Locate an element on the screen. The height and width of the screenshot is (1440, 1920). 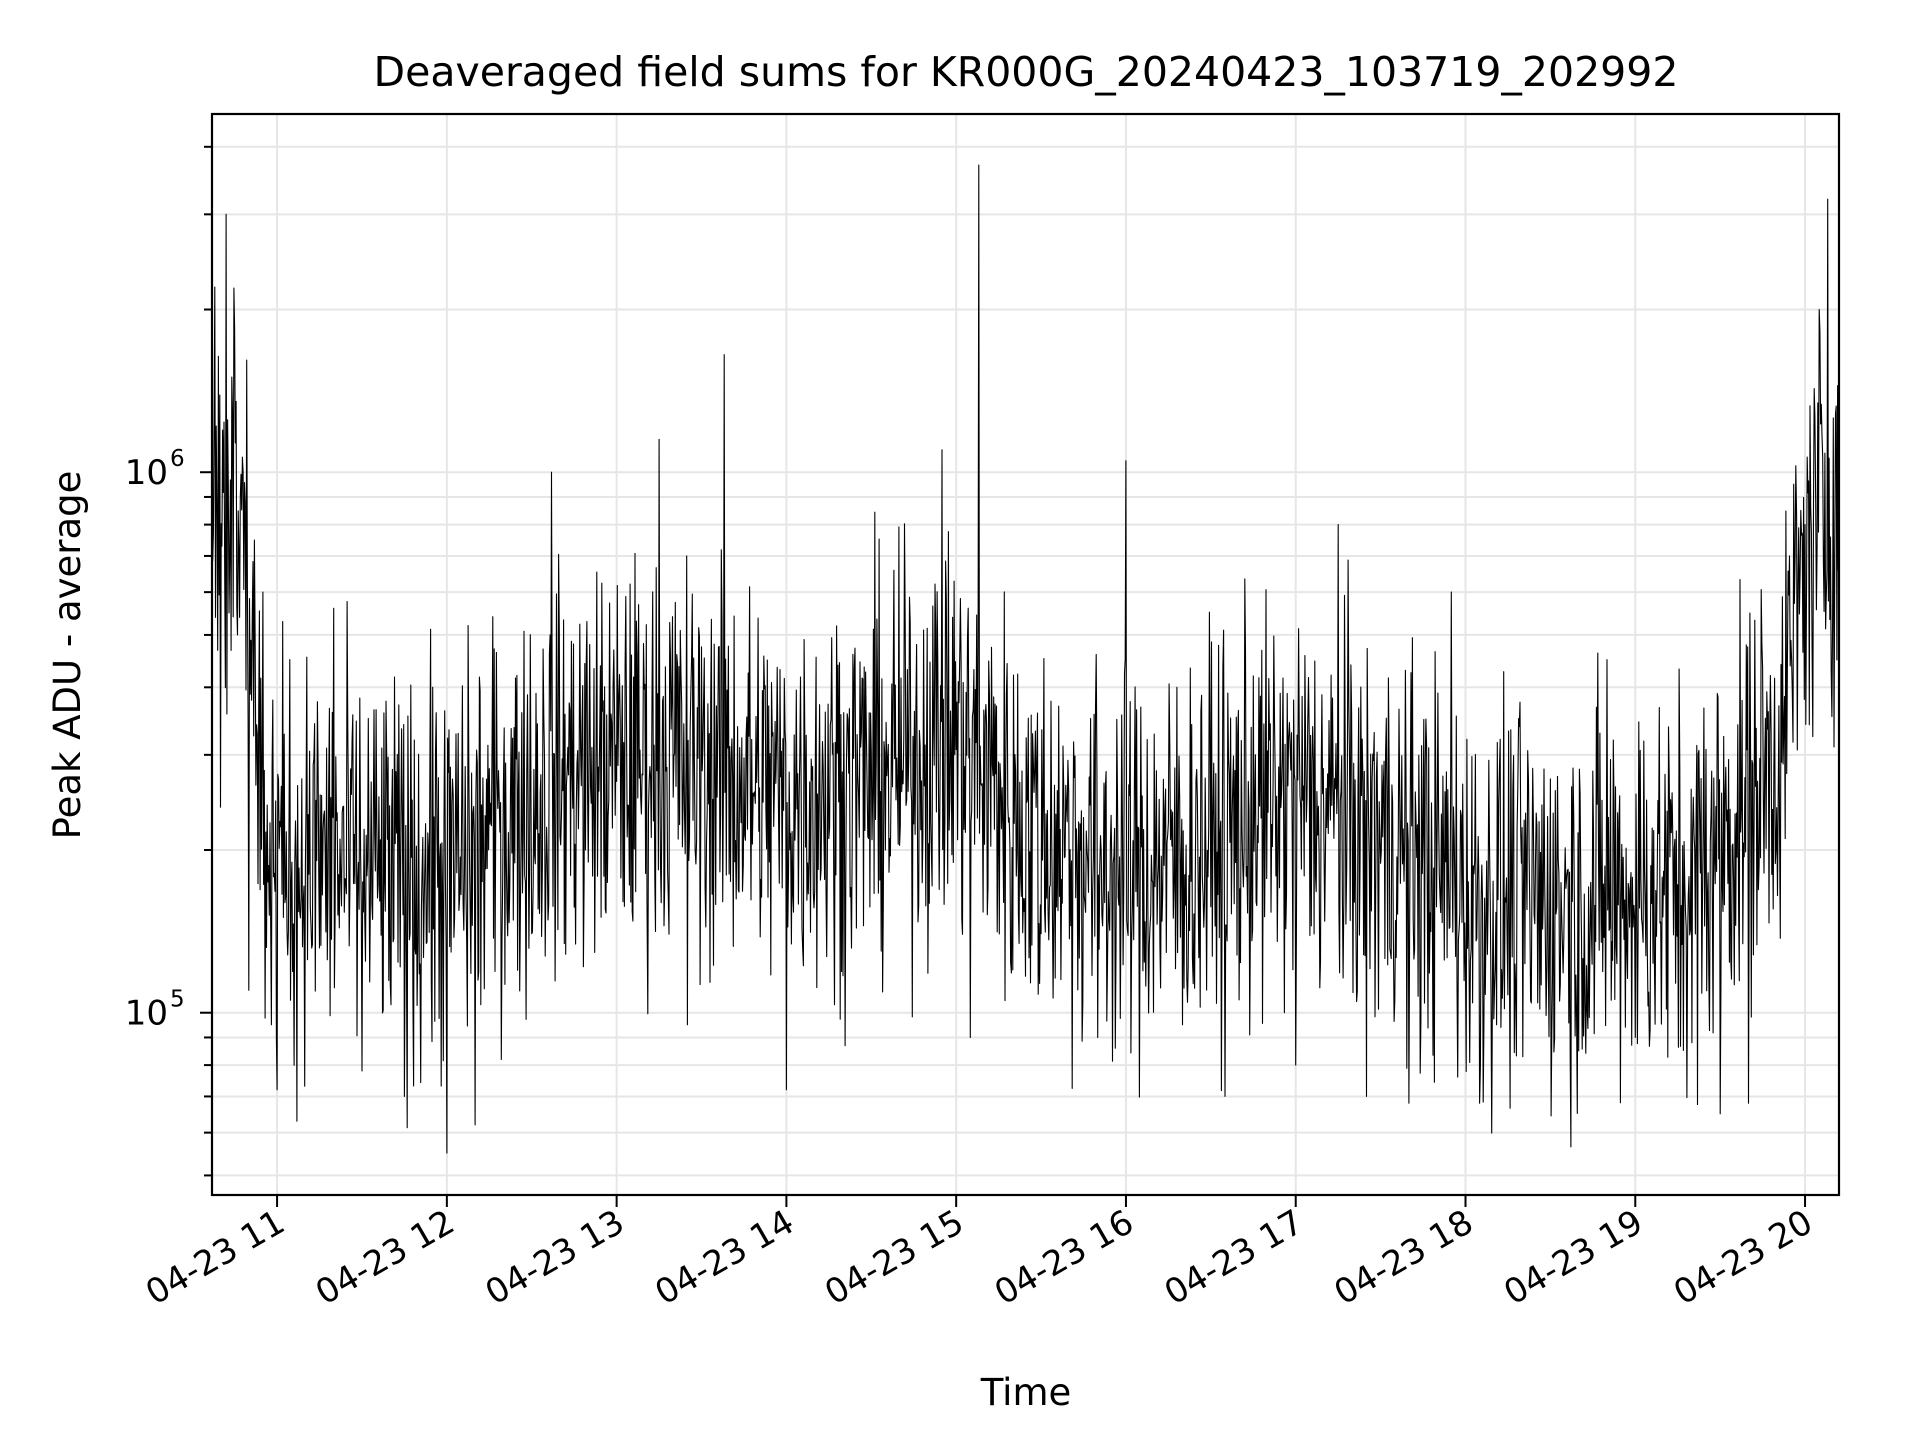
y-axis-label: Peak ADU - average is located at coordinates (67, 655).